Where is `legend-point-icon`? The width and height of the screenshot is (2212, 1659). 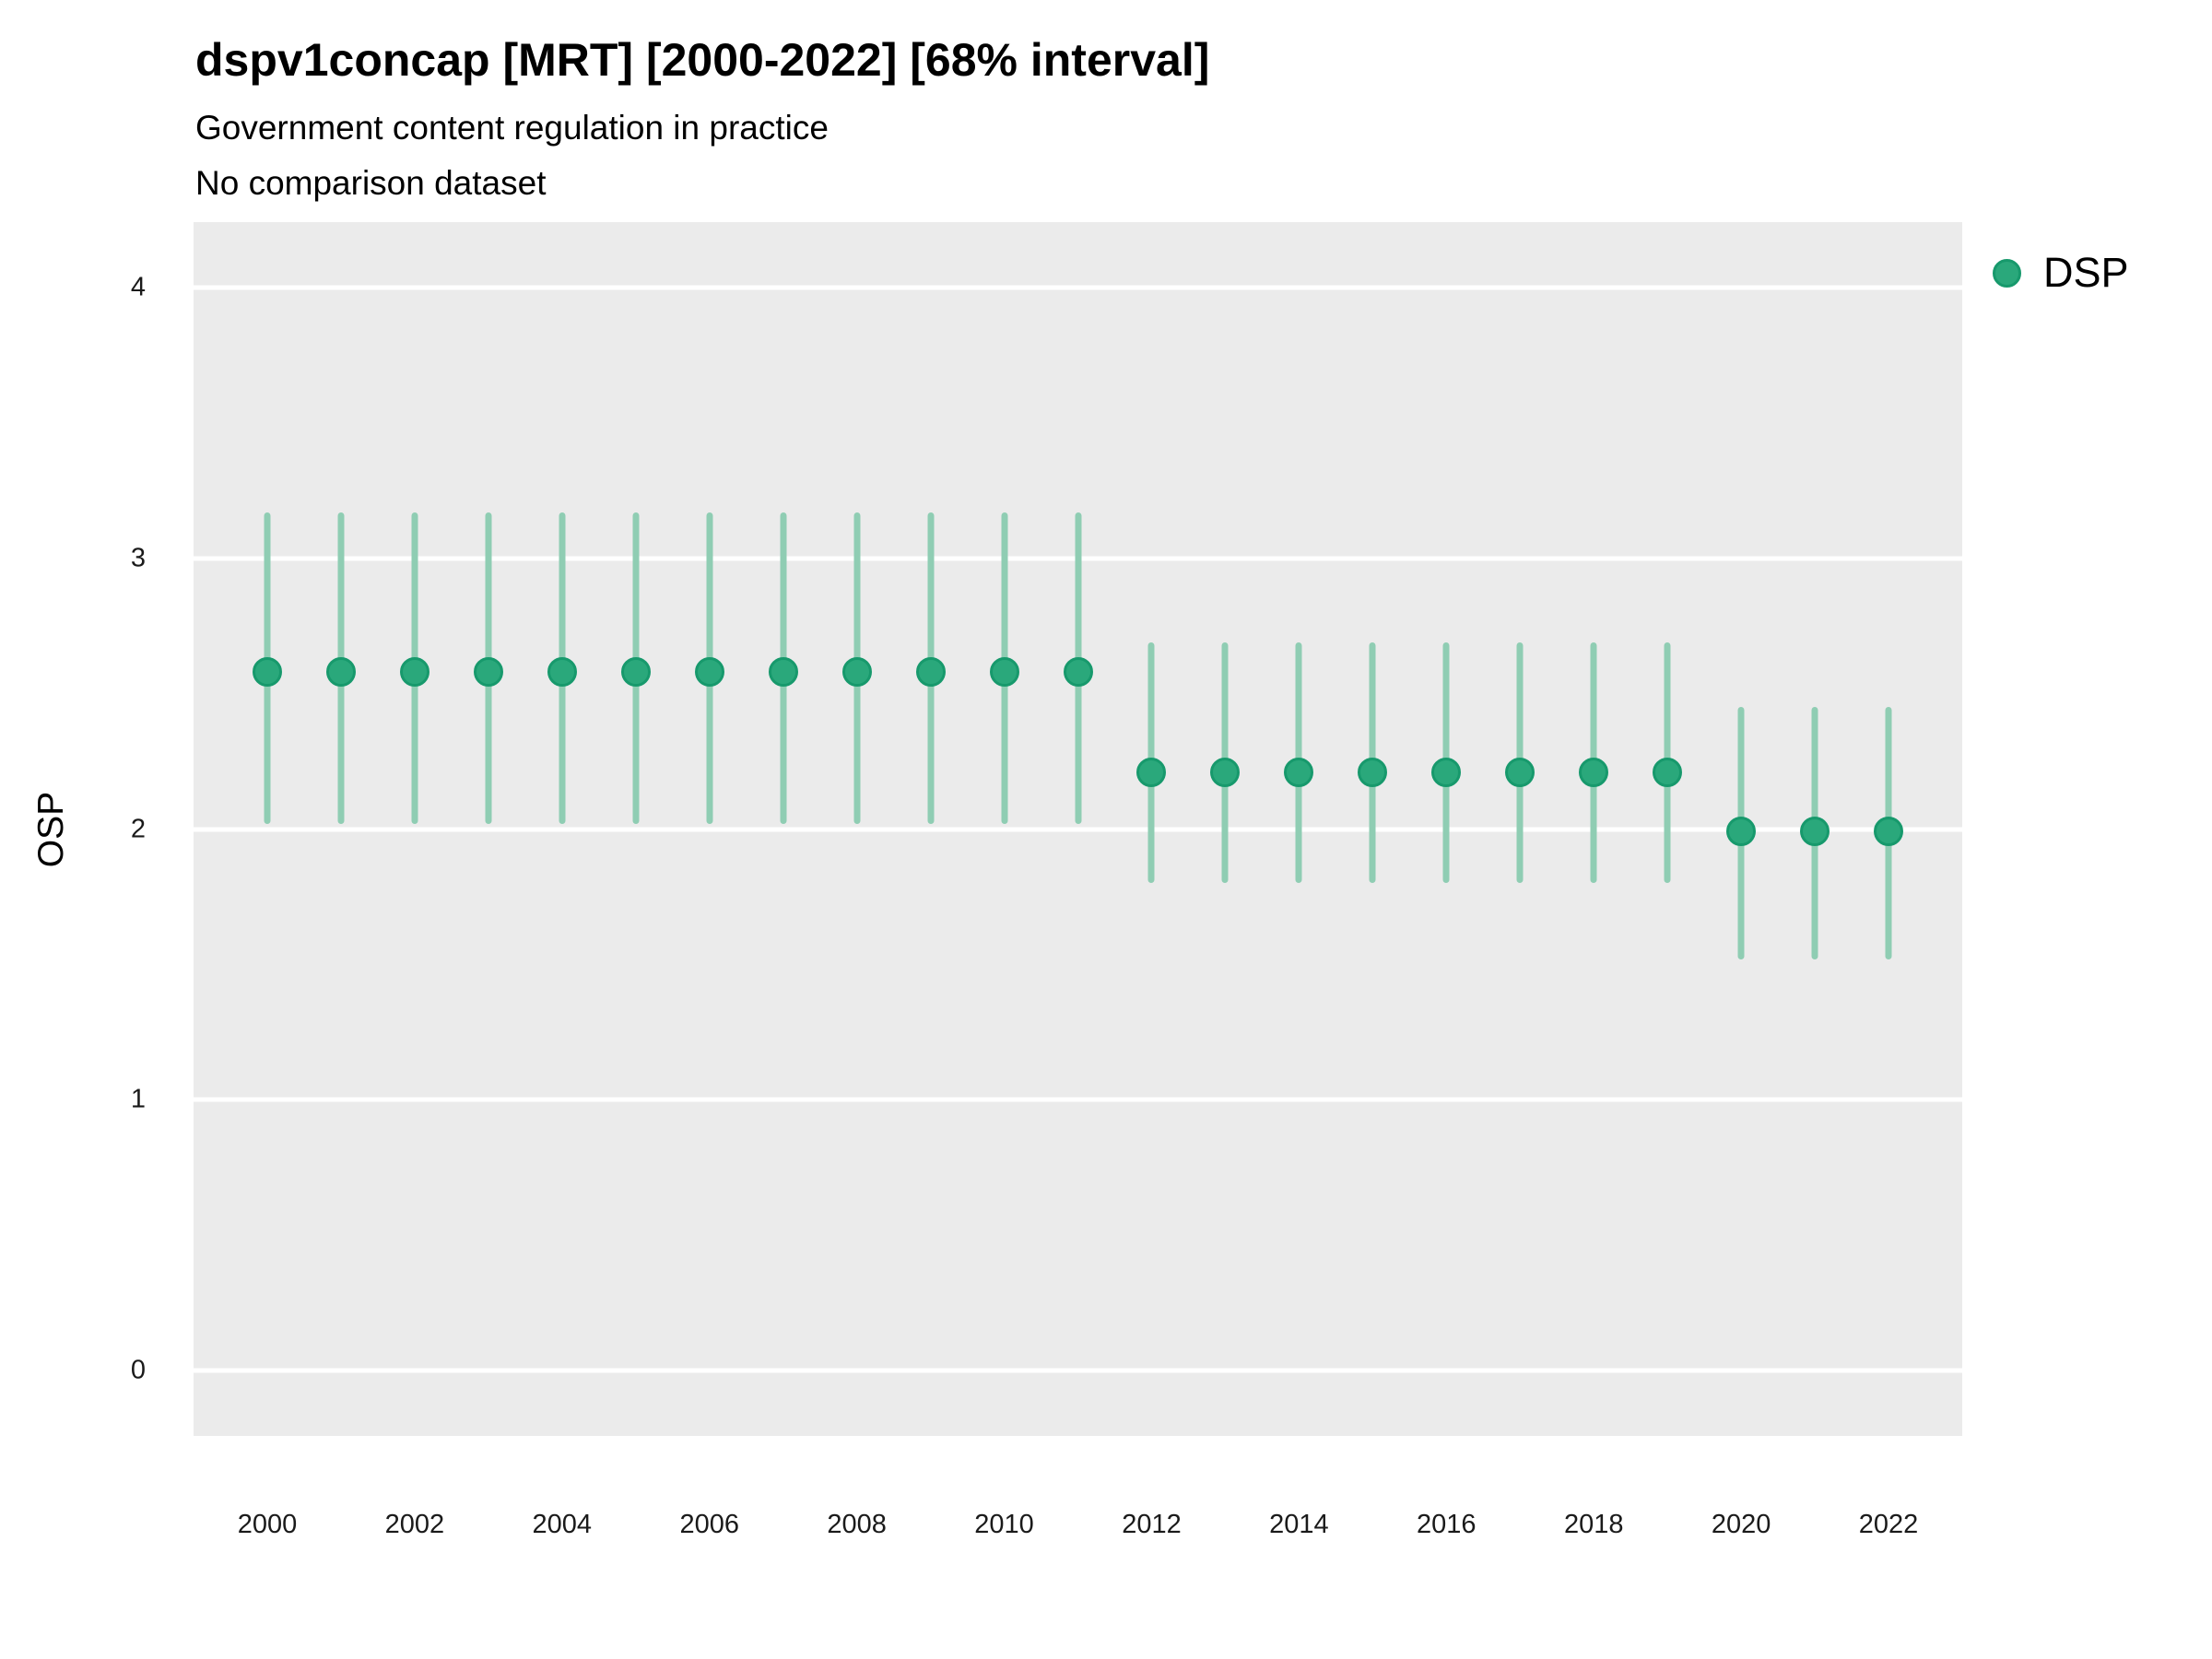
legend-point-icon is located at coordinates (2007, 273).